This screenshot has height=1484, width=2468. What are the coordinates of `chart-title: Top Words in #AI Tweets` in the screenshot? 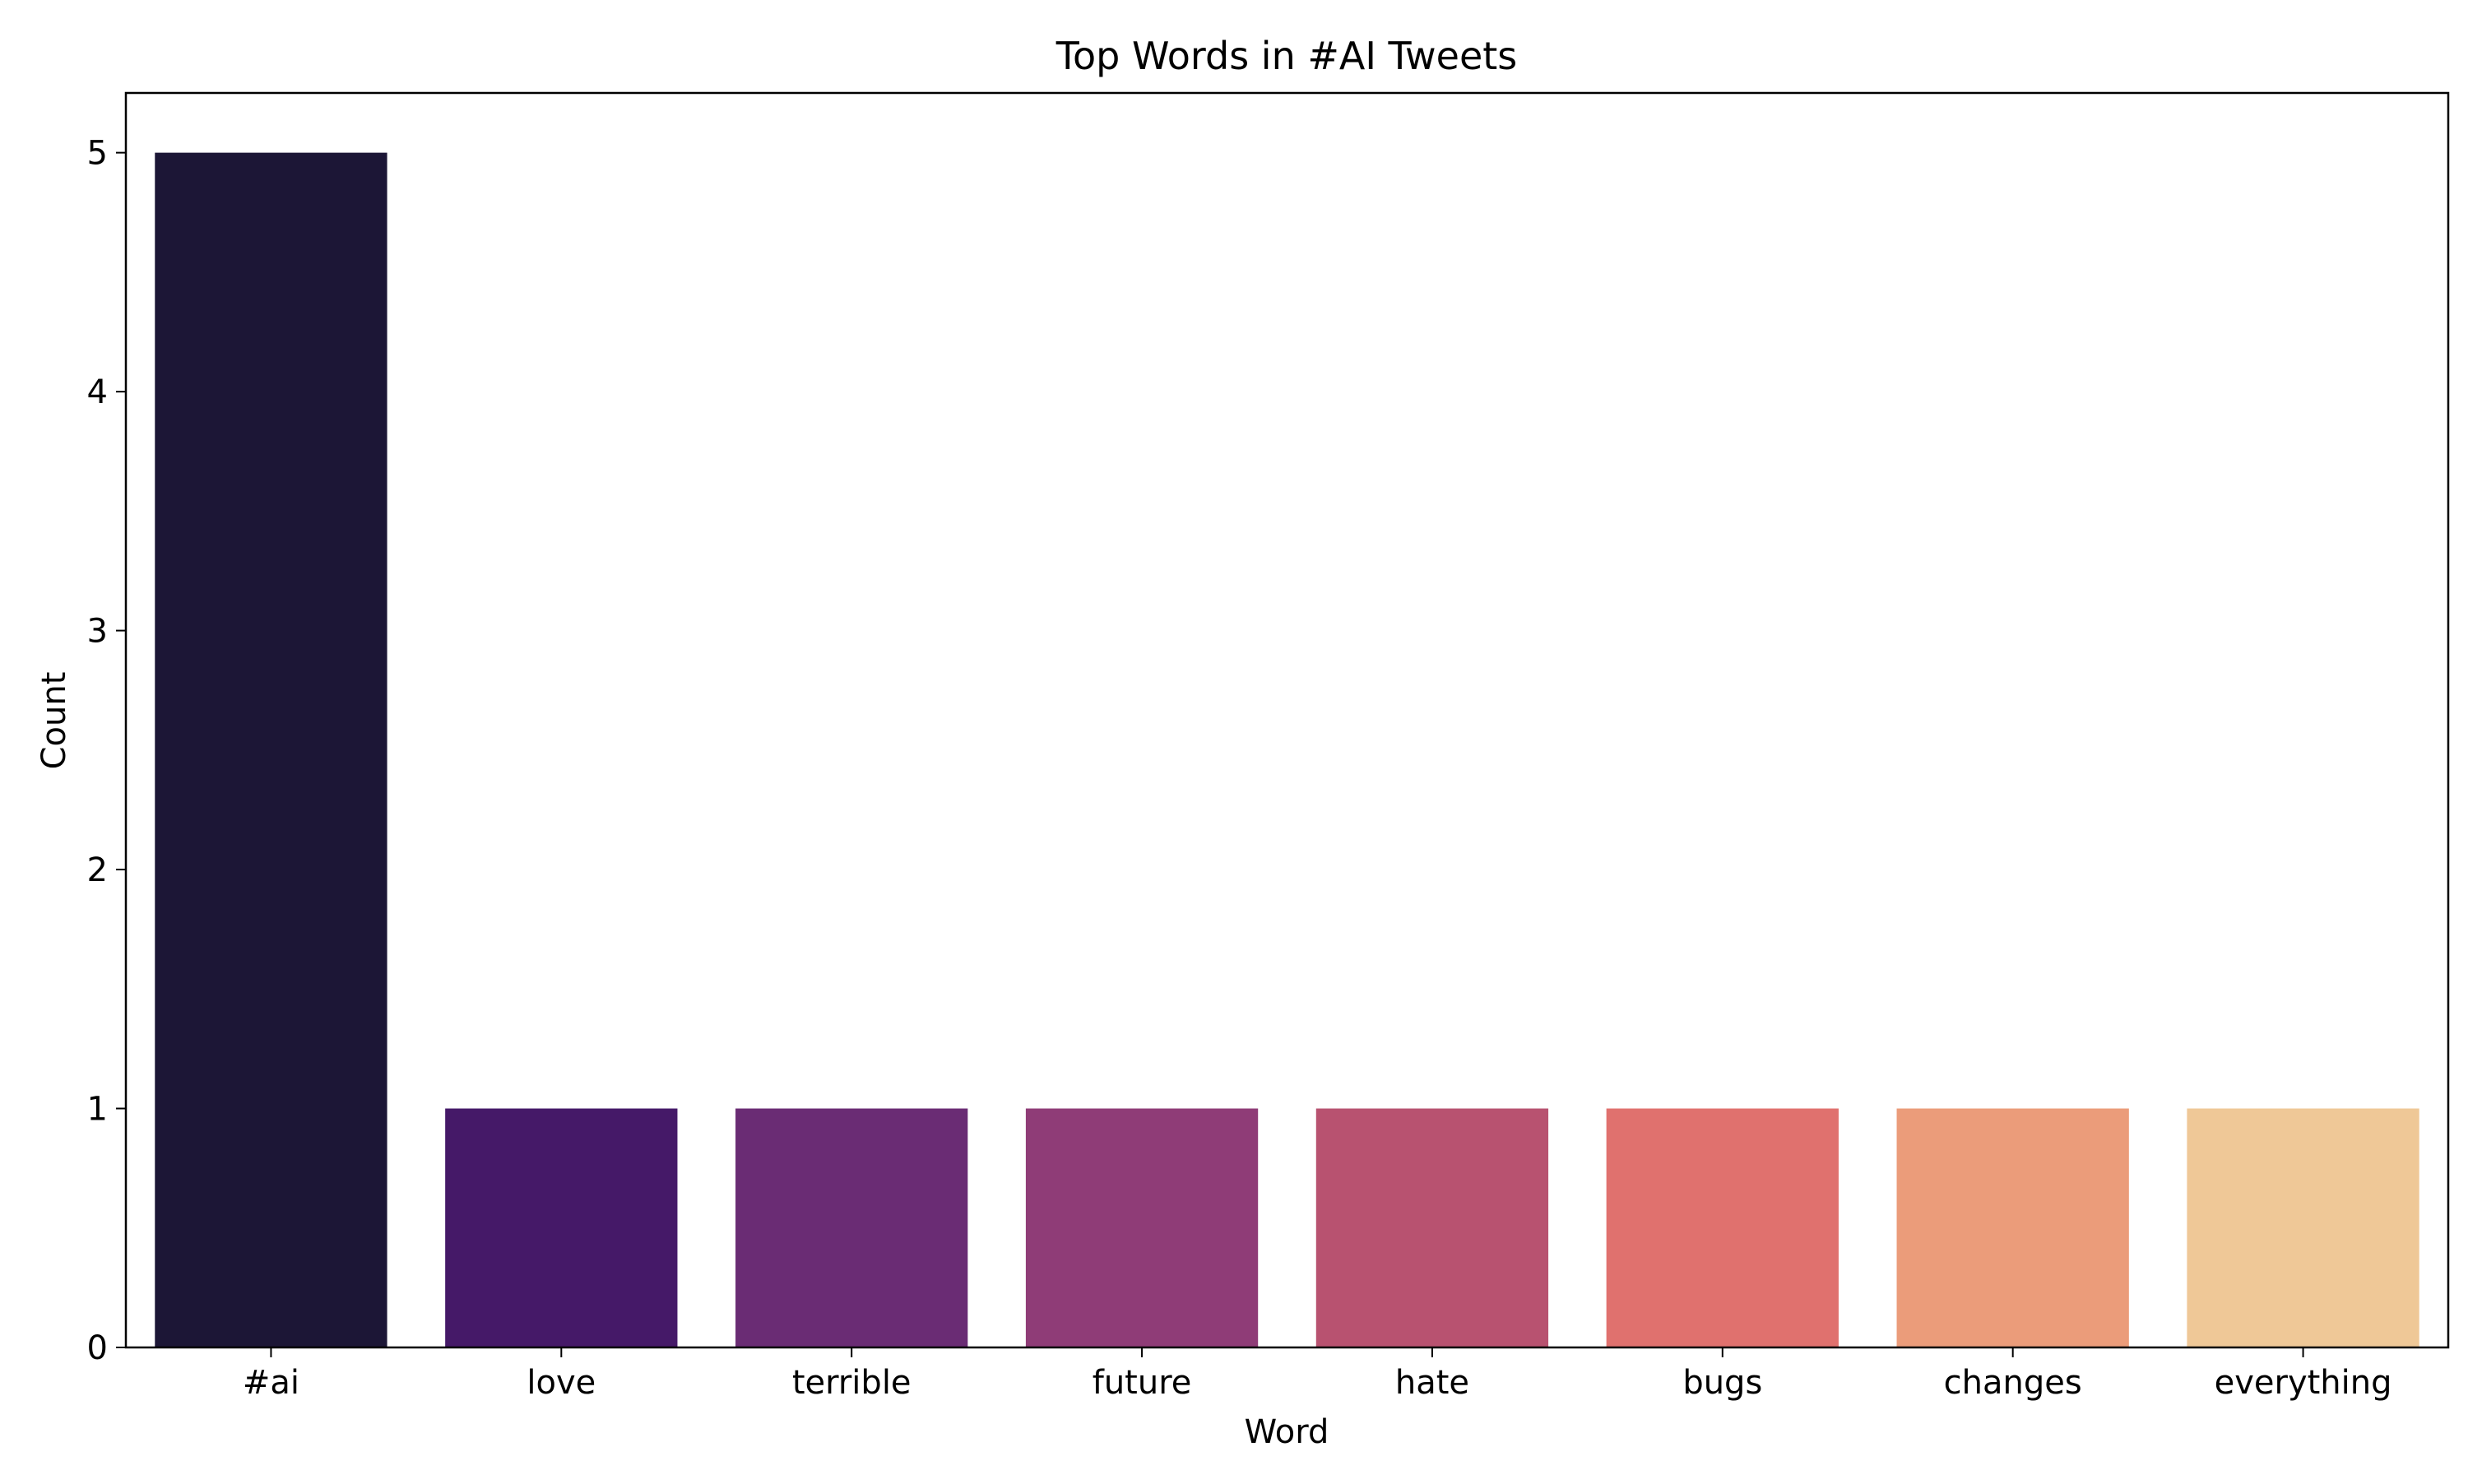 It's located at (1286, 56).